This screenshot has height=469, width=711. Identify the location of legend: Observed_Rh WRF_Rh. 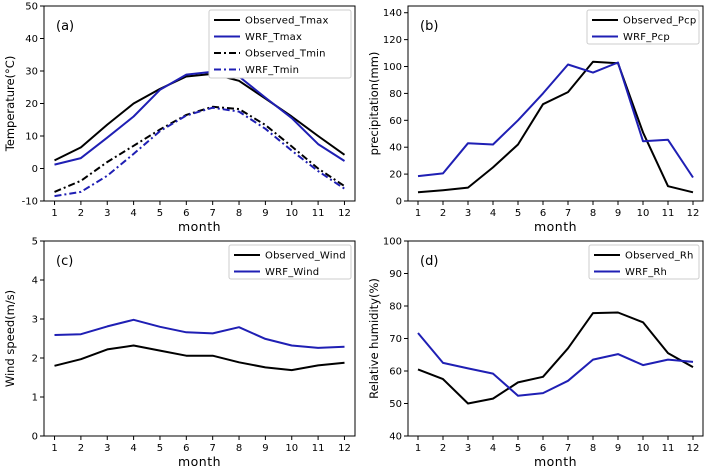
(644, 262).